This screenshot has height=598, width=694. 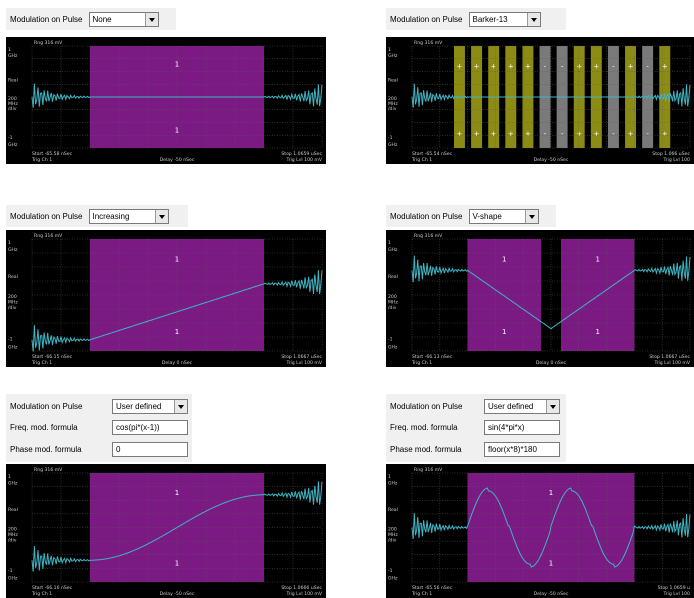 I want to click on modulation-label: Modulation on Pulse, so click(x=46, y=407).